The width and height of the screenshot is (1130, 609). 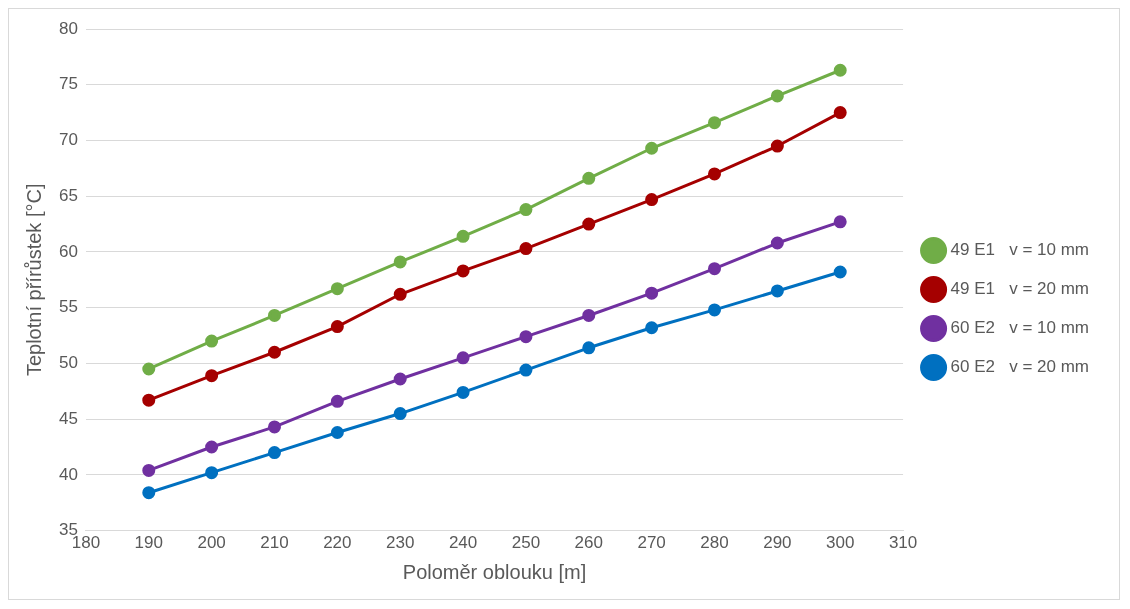 What do you see at coordinates (68, 84) in the screenshot?
I see `y-tick-label: 75` at bounding box center [68, 84].